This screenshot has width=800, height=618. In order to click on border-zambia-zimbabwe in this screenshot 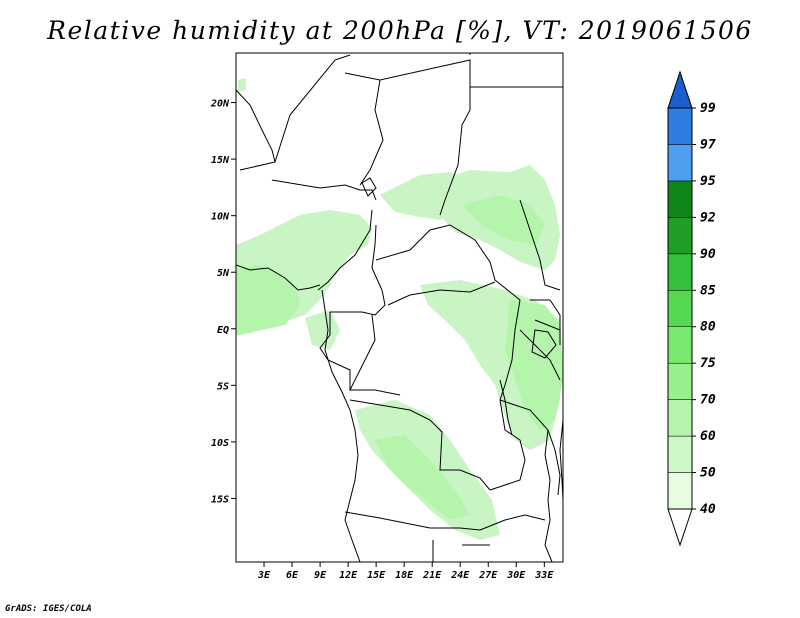, I will do `click(512, 522)`.